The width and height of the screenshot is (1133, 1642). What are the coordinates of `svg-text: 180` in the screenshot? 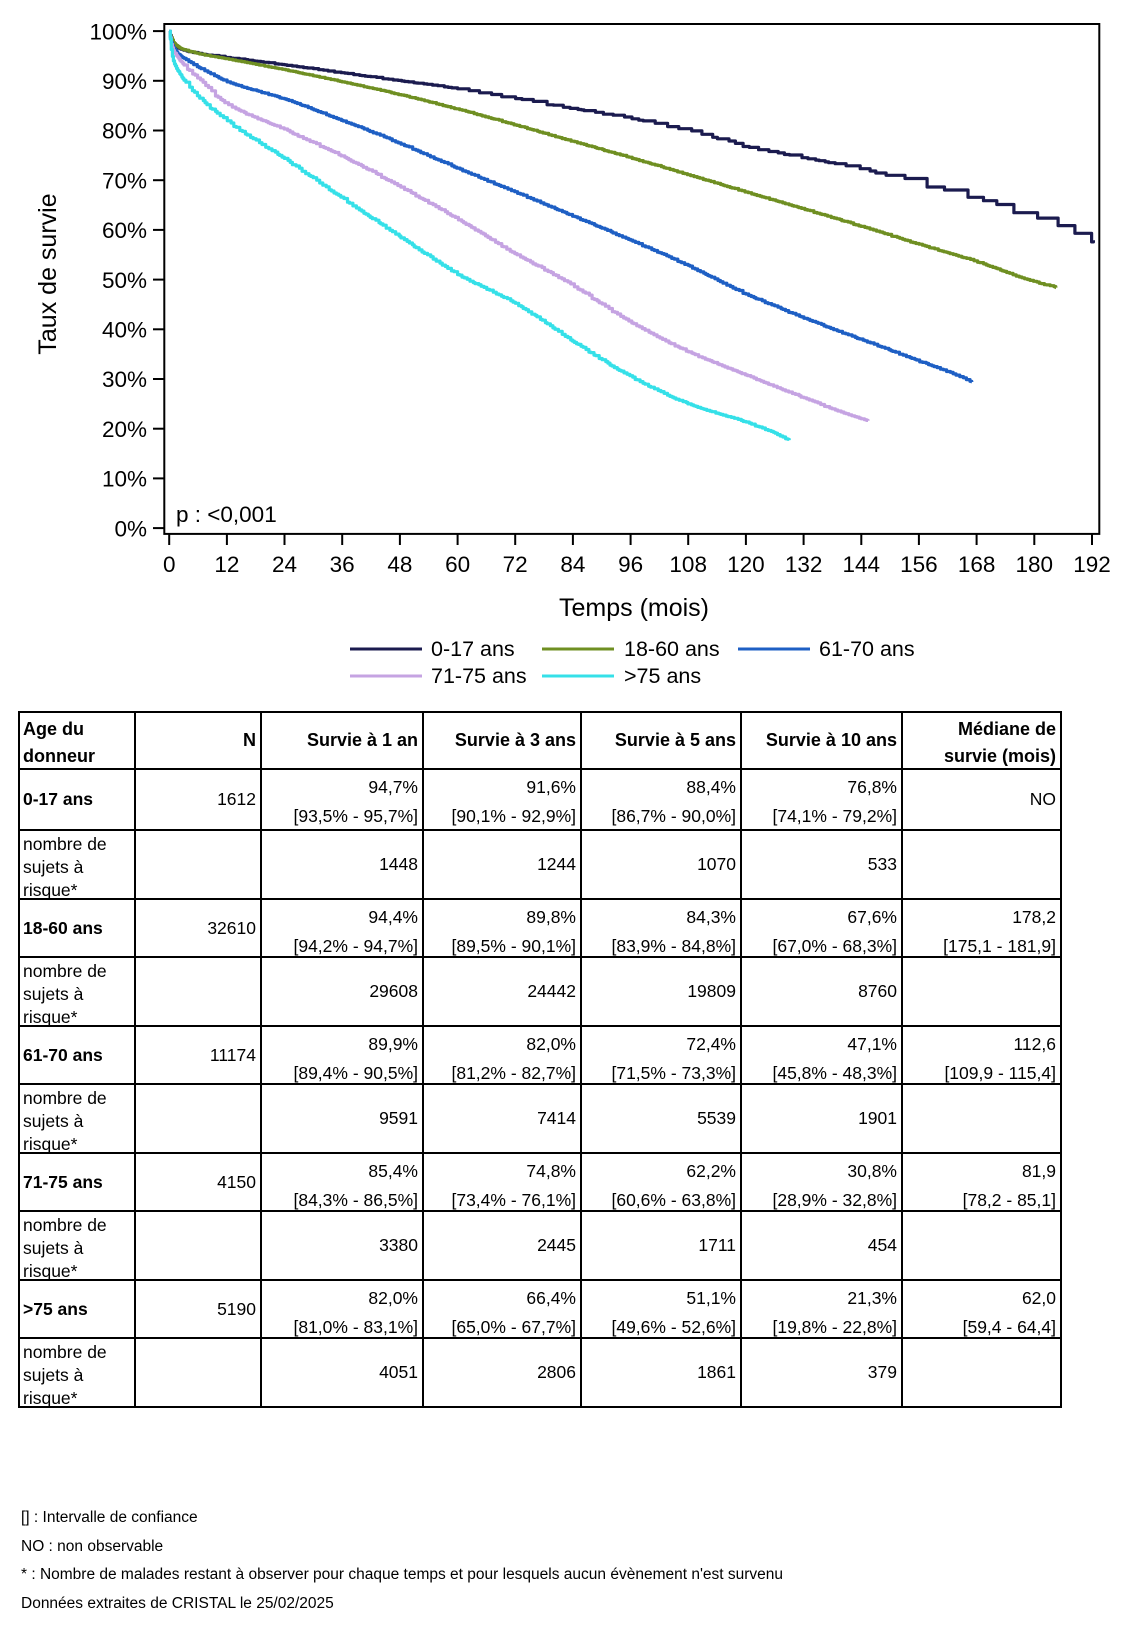 It's located at (1035, 564).